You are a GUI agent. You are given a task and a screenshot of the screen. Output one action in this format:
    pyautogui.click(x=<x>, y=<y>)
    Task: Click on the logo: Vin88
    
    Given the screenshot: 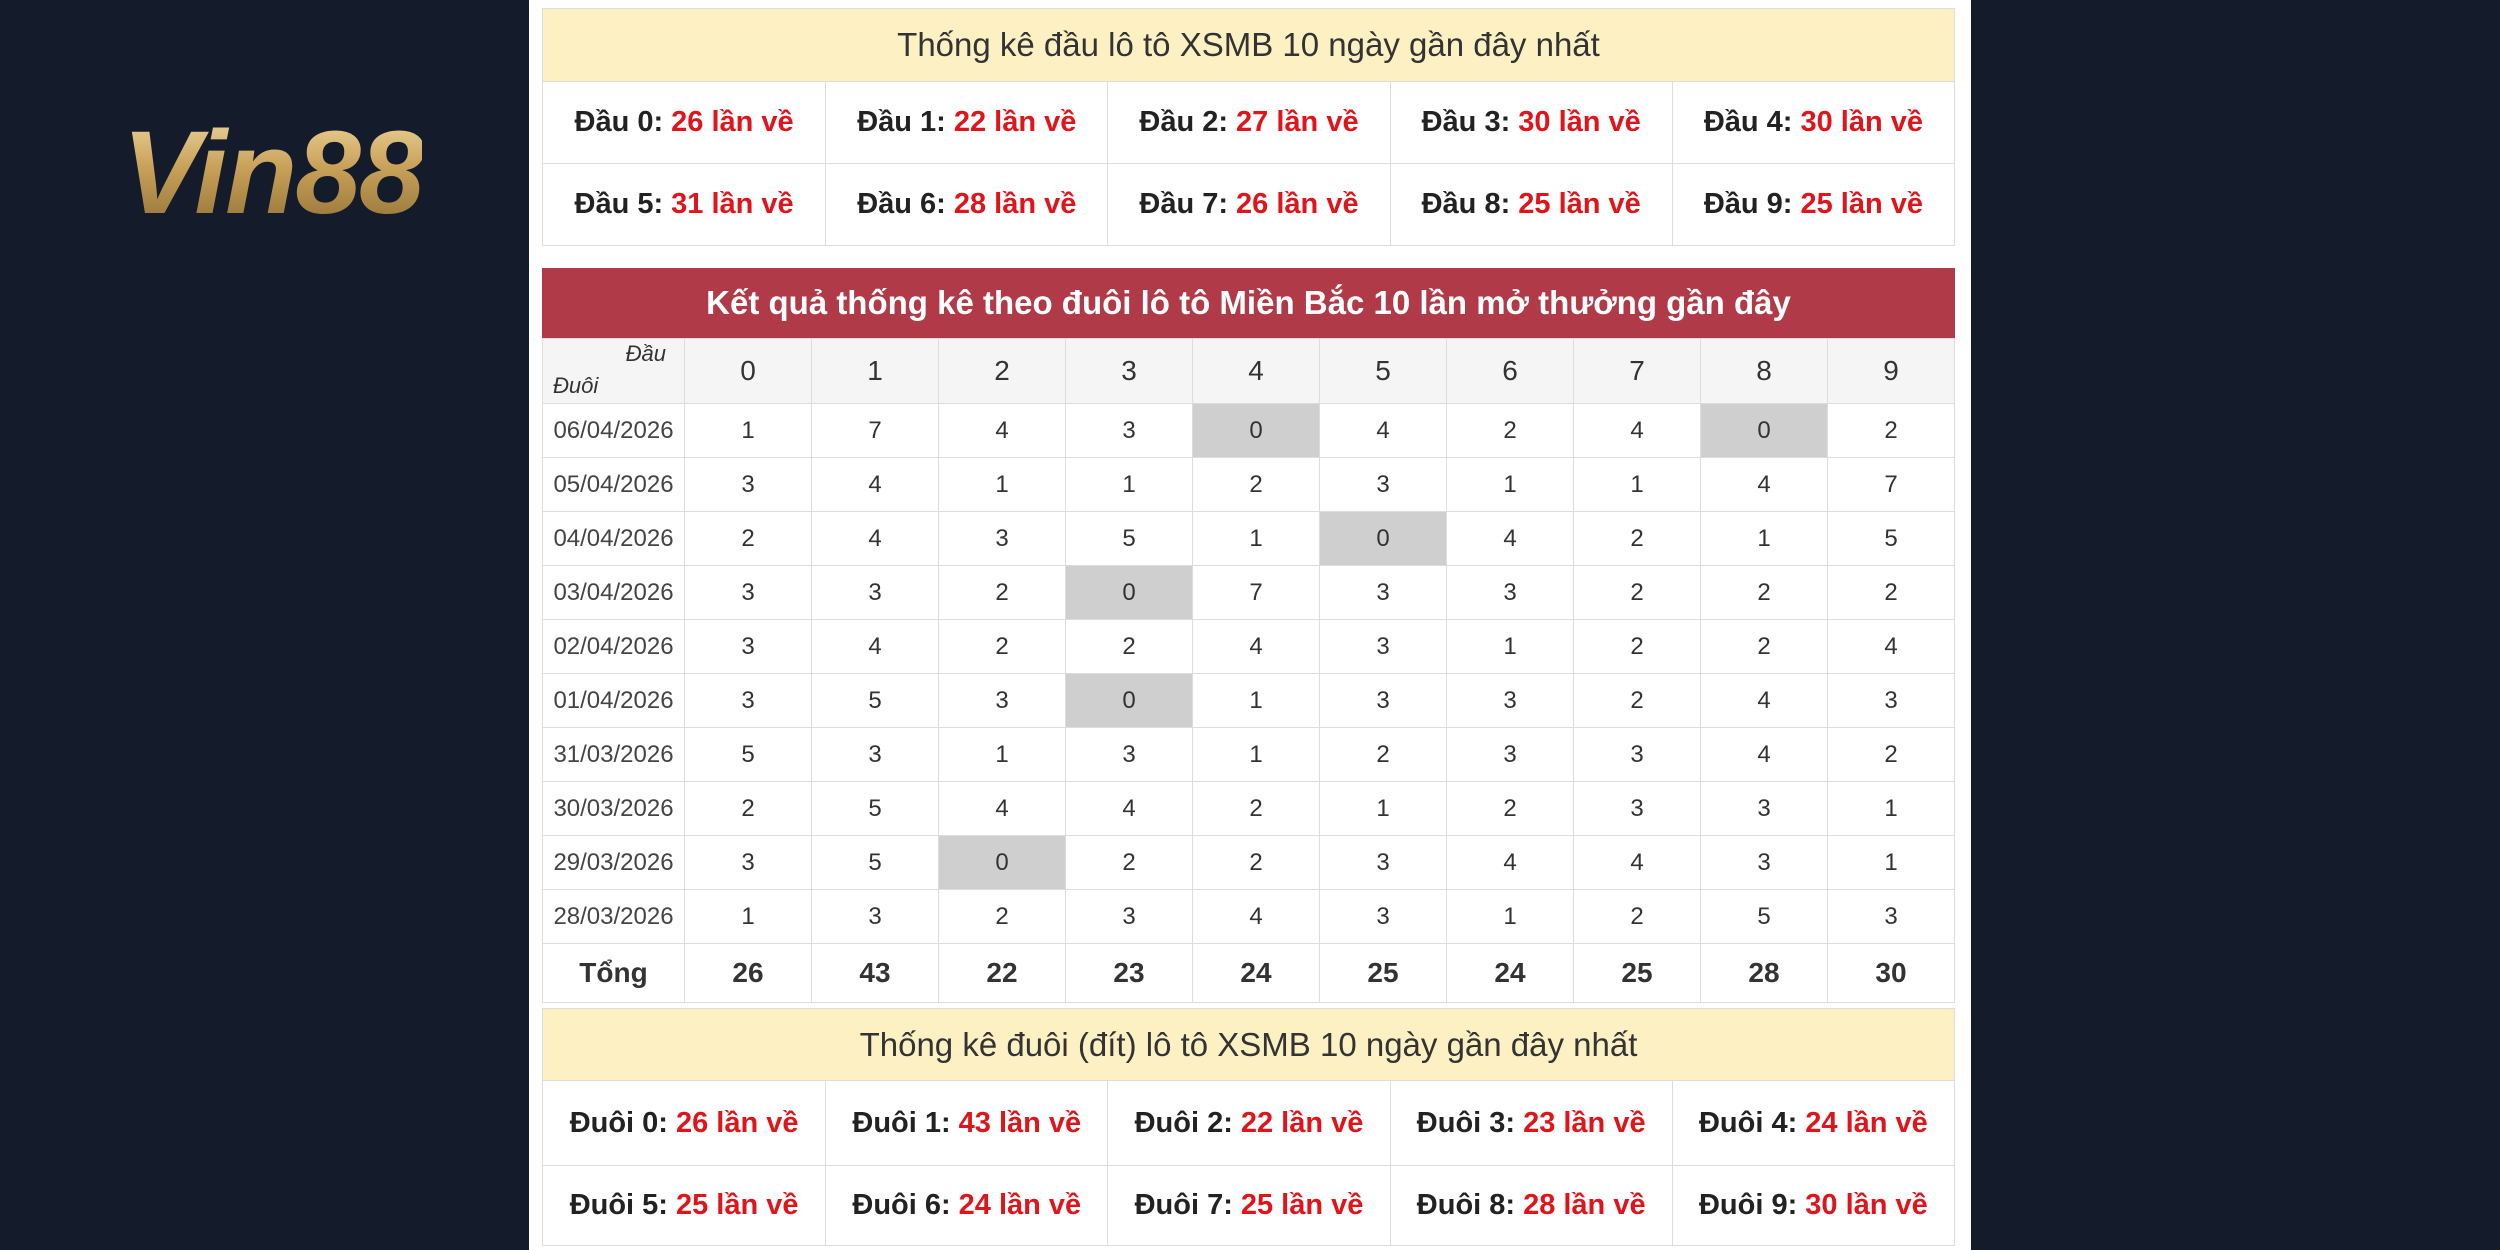 What is the action you would take?
    pyautogui.click(x=273, y=173)
    